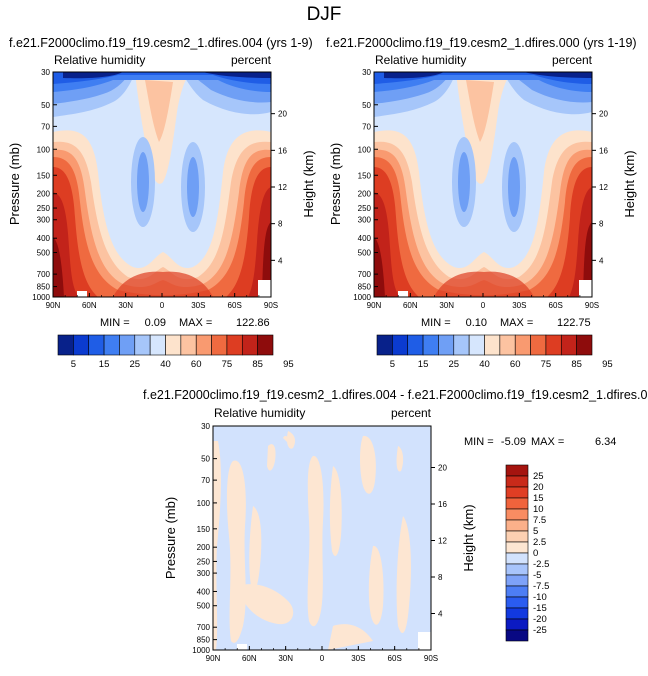 This screenshot has height=676, width=648. Describe the element at coordinates (605, 442) in the screenshot. I see `max-value: 6.34` at that location.